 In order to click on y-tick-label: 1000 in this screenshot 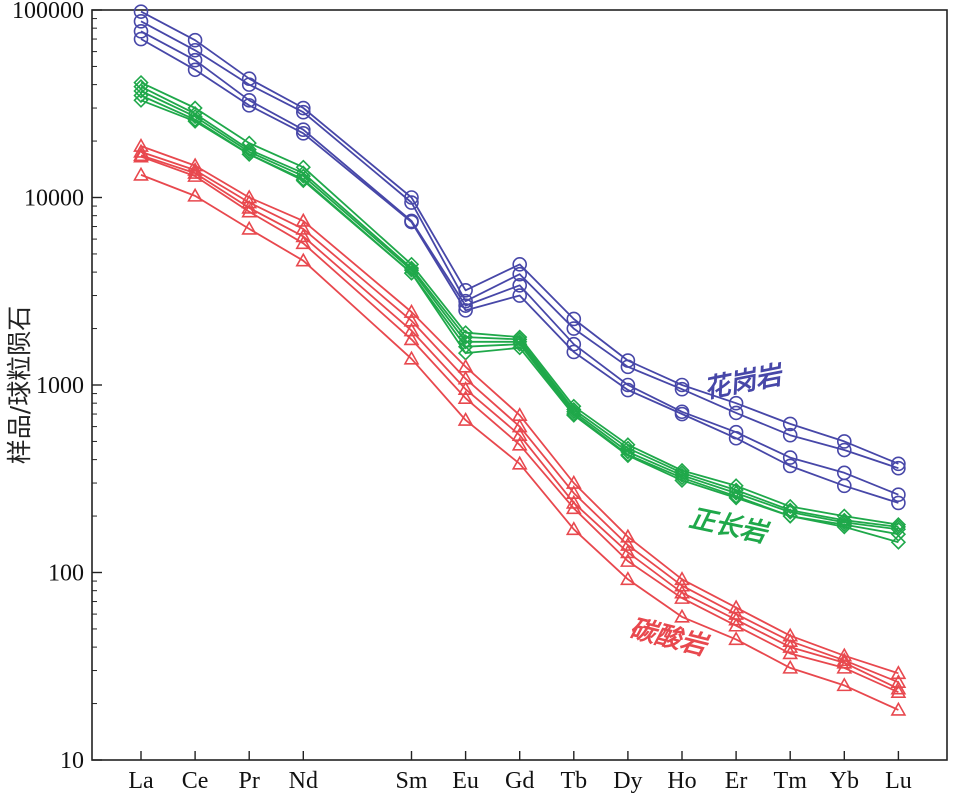, I will do `click(60, 386)`.